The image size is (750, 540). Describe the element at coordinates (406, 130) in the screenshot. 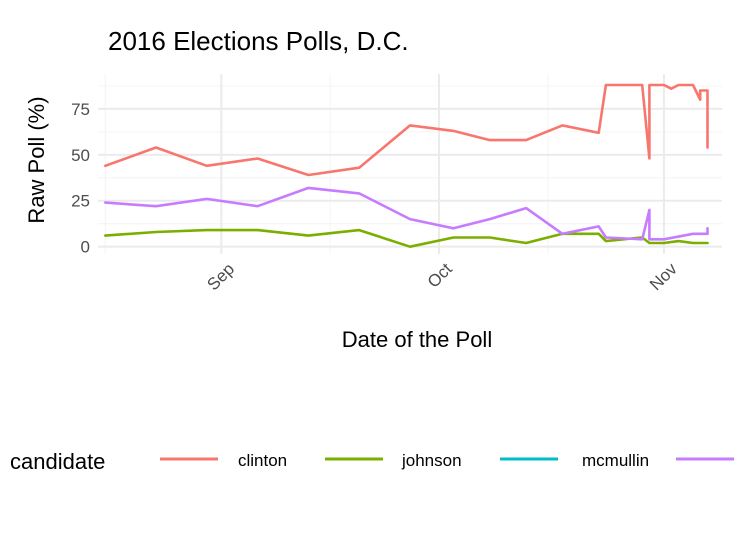

I see `series-line-clinton` at that location.